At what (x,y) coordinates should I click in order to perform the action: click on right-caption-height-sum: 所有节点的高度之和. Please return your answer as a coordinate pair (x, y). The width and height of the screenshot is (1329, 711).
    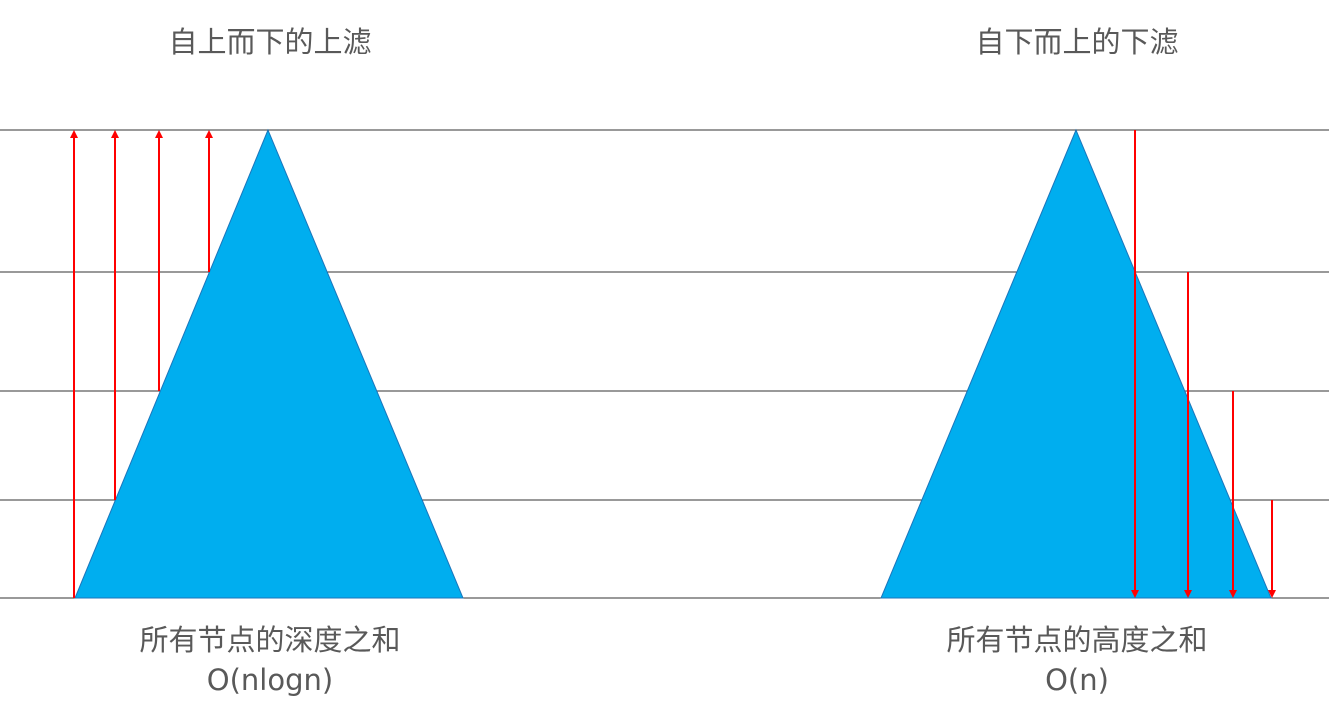
    Looking at the image, I should click on (1077, 640).